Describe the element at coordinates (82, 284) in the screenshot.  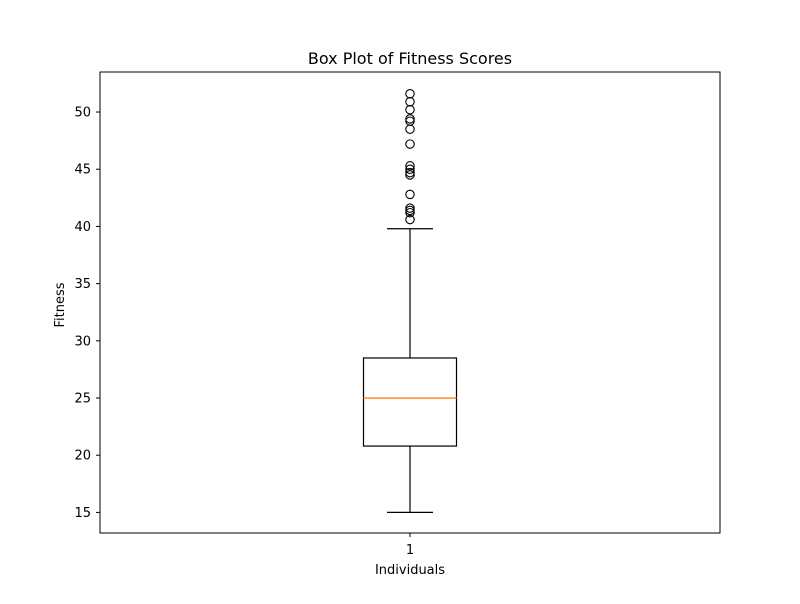
I see `y-tick-label: 35` at that location.